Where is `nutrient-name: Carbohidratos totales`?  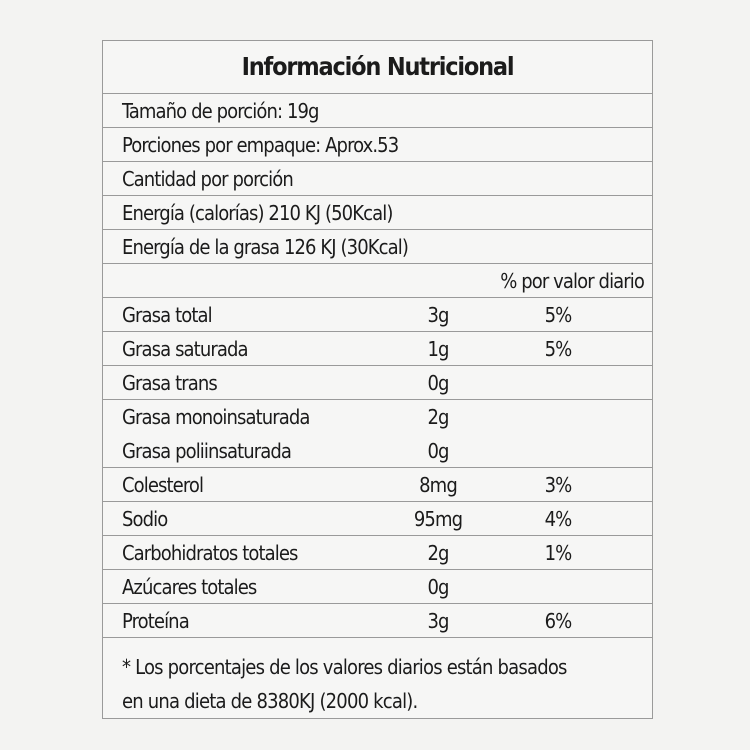
nutrient-name: Carbohidratos totales is located at coordinates (210, 553).